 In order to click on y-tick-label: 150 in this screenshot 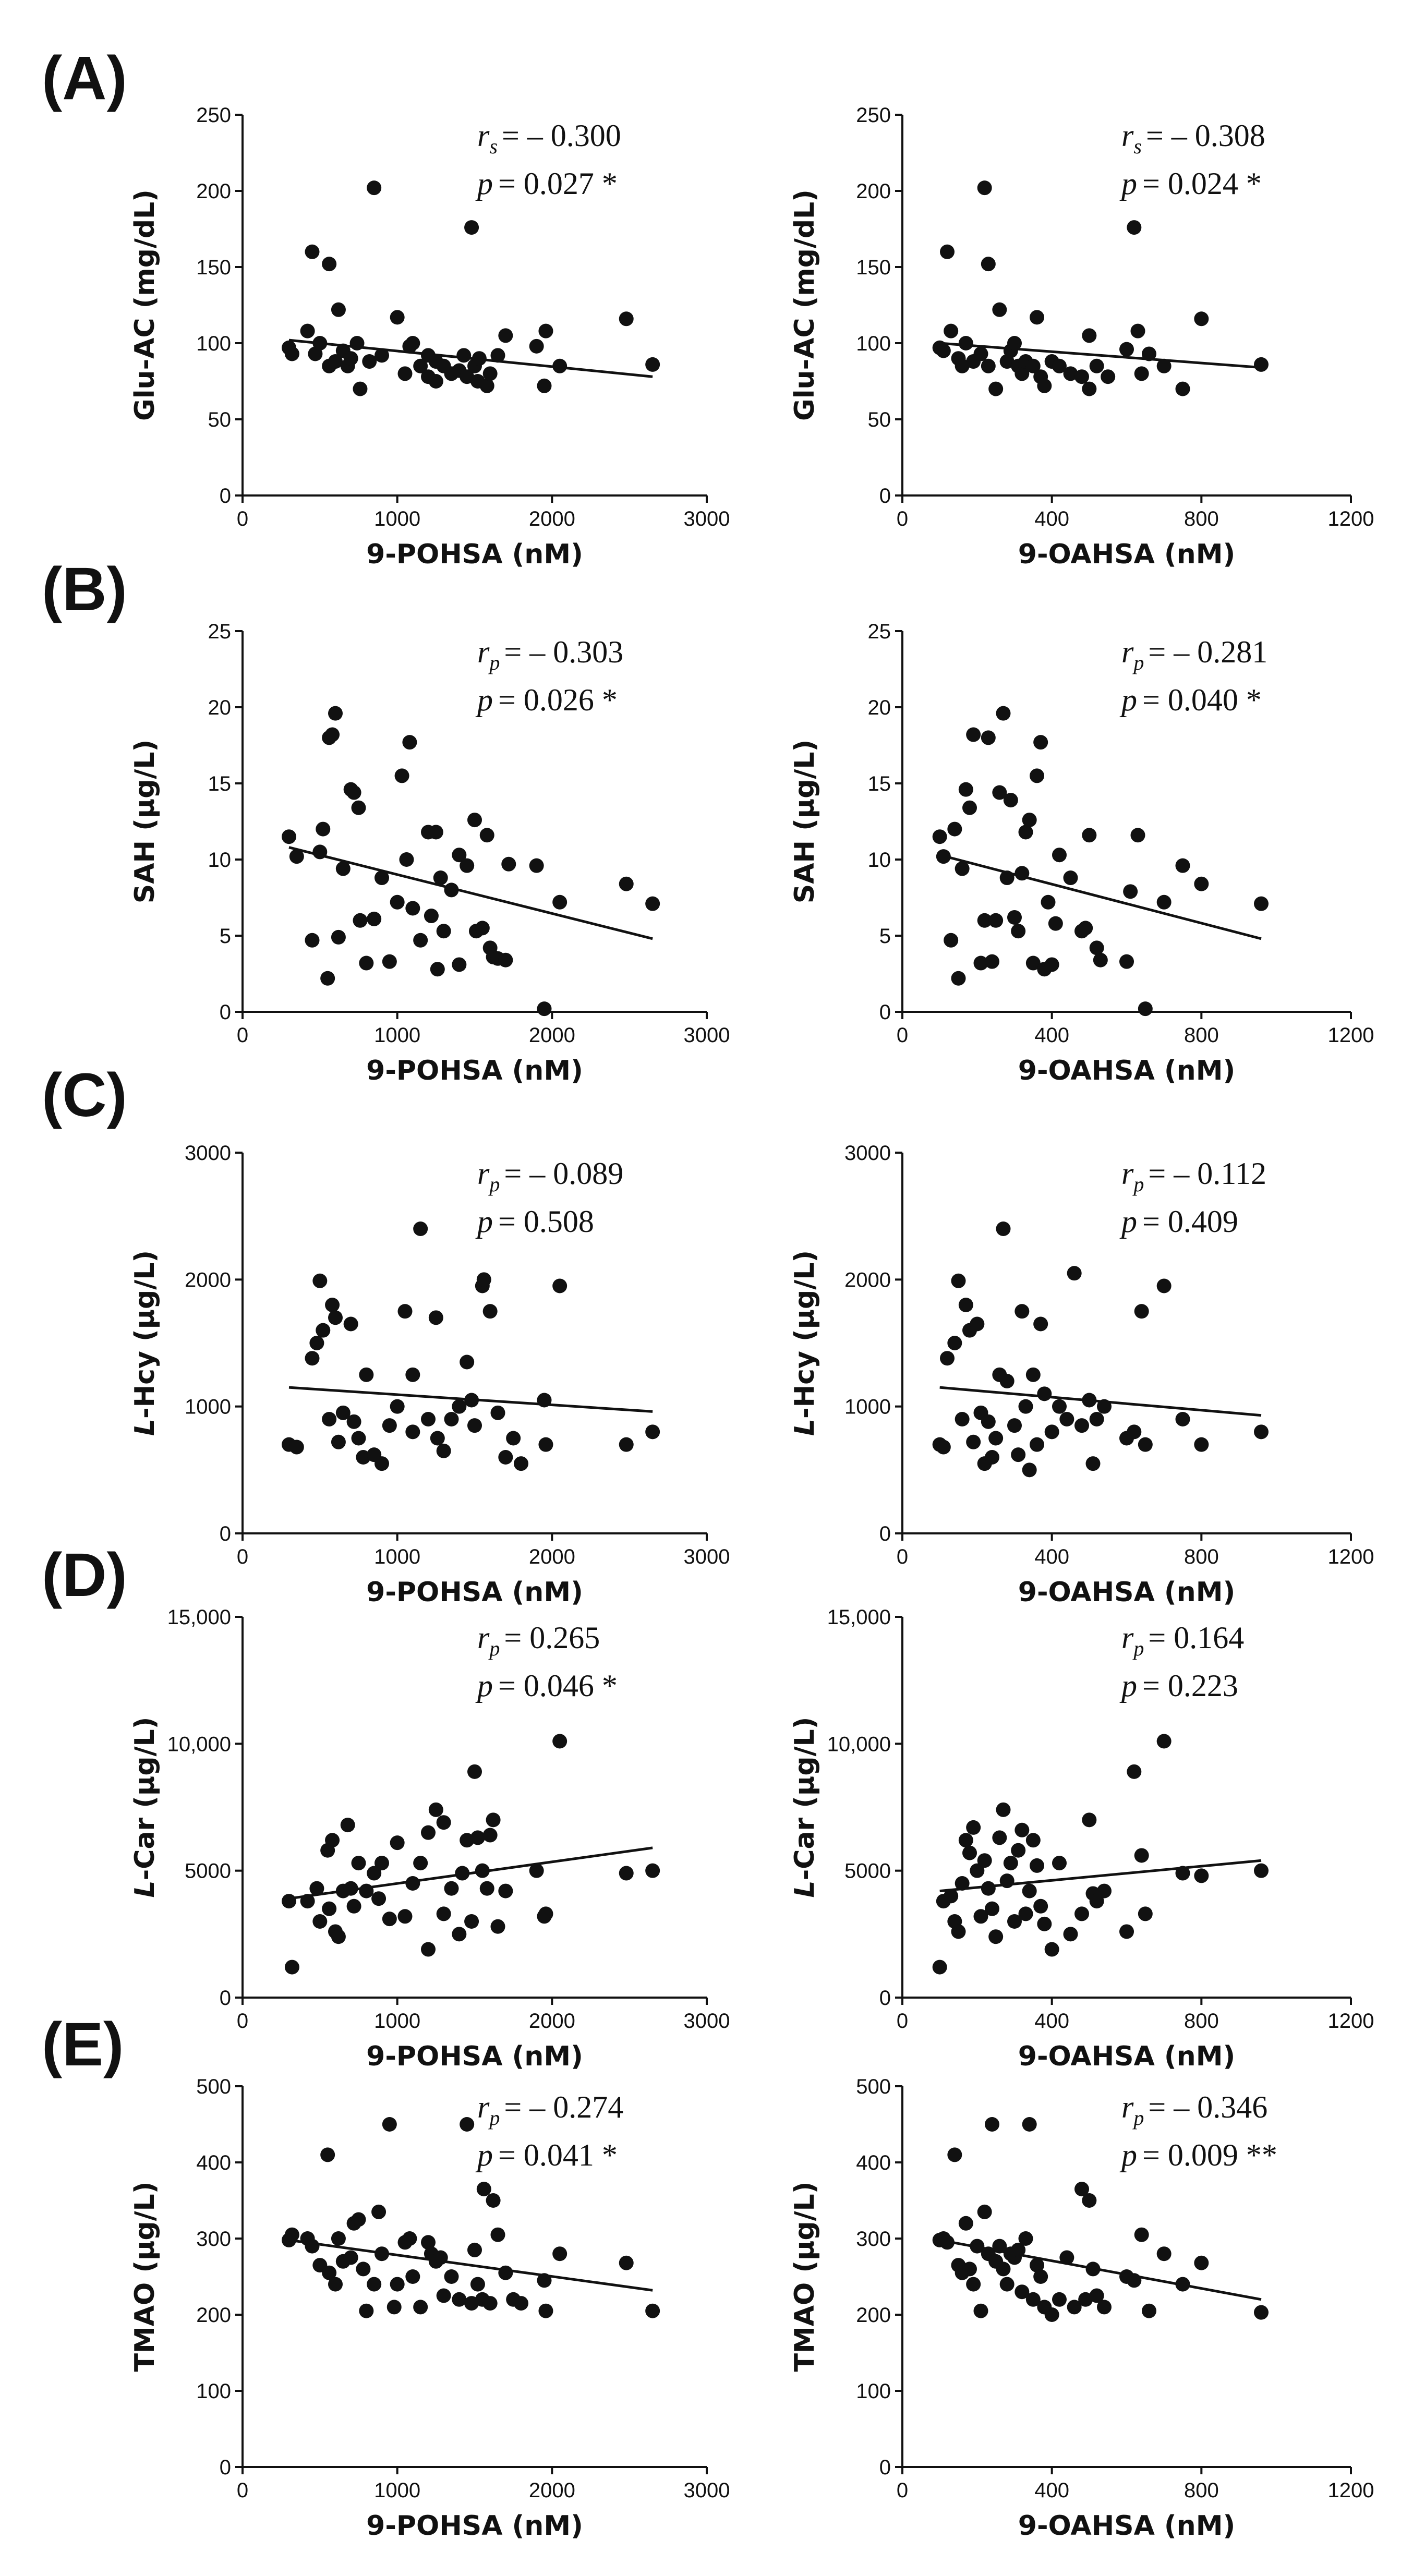, I will do `click(873, 267)`.